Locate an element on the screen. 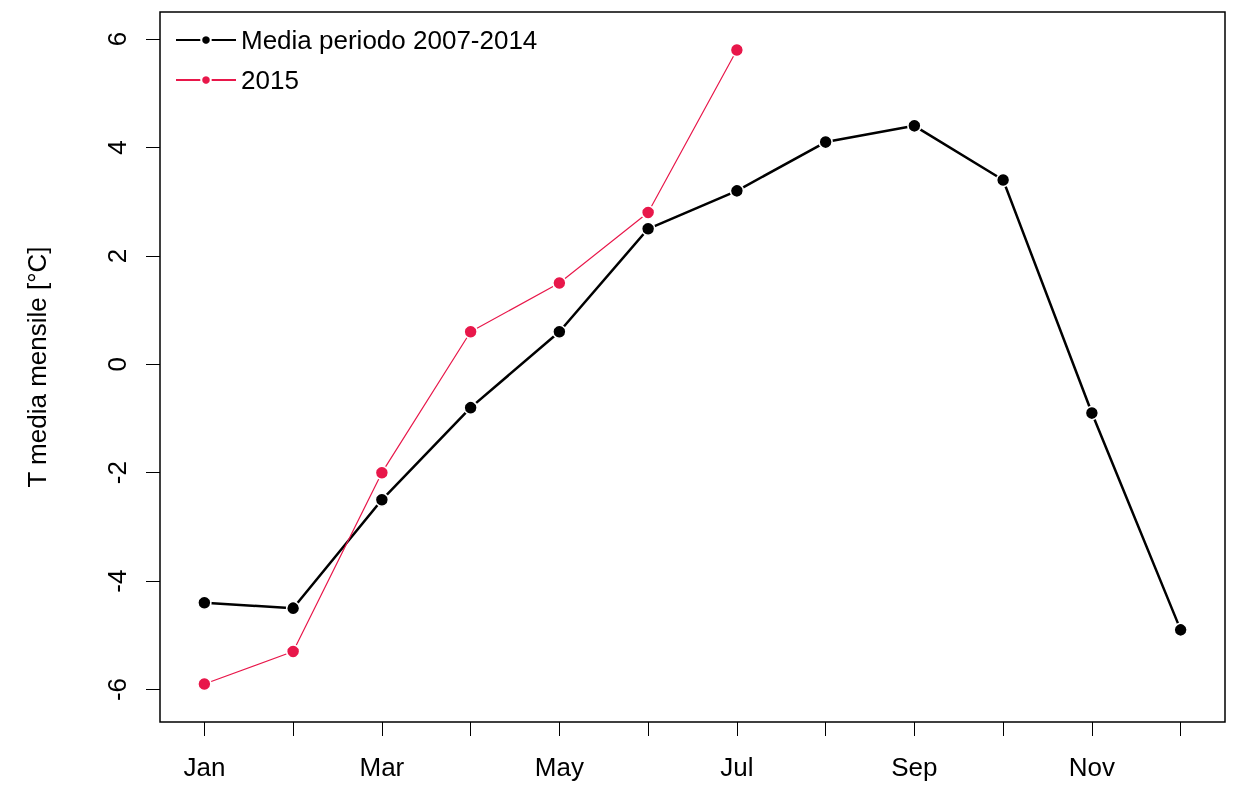  y-axis-title: T media mensile [°C] is located at coordinates (37, 367).